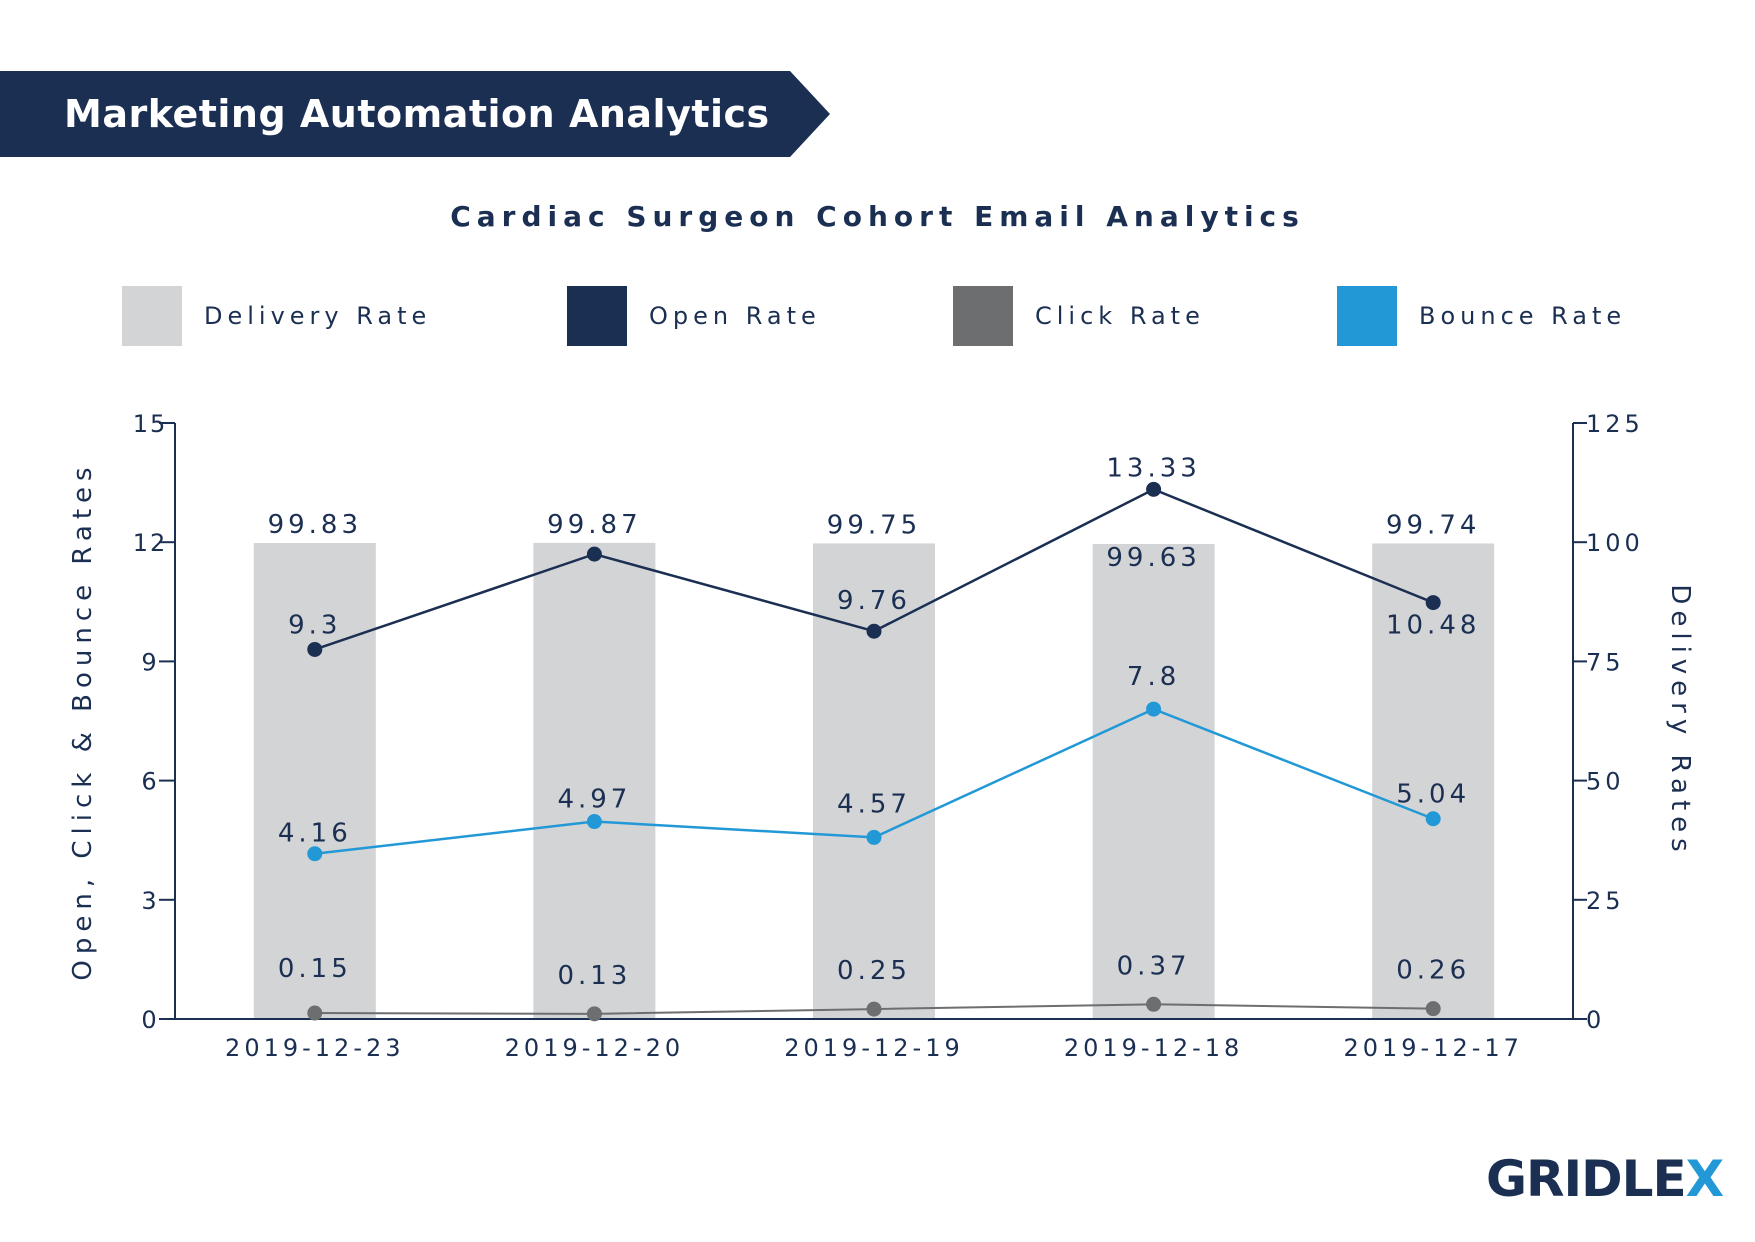 The width and height of the screenshot is (1755, 1242). I want to click on bounce-value-label: 4.16, so click(315, 834).